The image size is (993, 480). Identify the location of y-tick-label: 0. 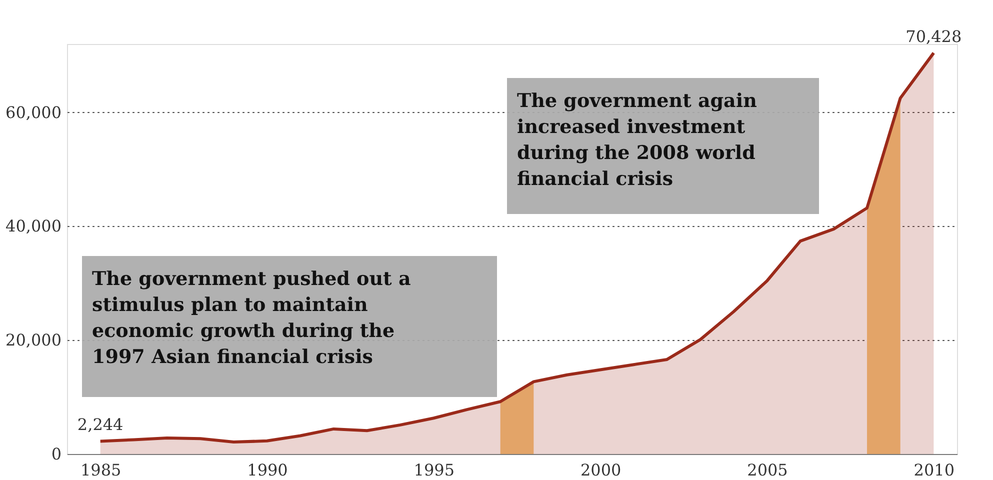
(56, 454).